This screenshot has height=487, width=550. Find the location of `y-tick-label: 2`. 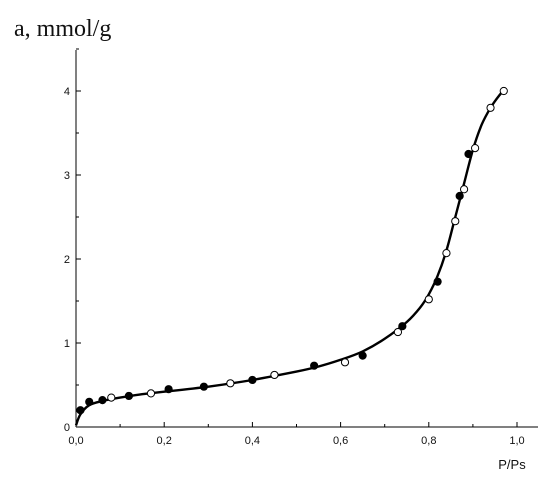

y-tick-label: 2 is located at coordinates (67, 260).